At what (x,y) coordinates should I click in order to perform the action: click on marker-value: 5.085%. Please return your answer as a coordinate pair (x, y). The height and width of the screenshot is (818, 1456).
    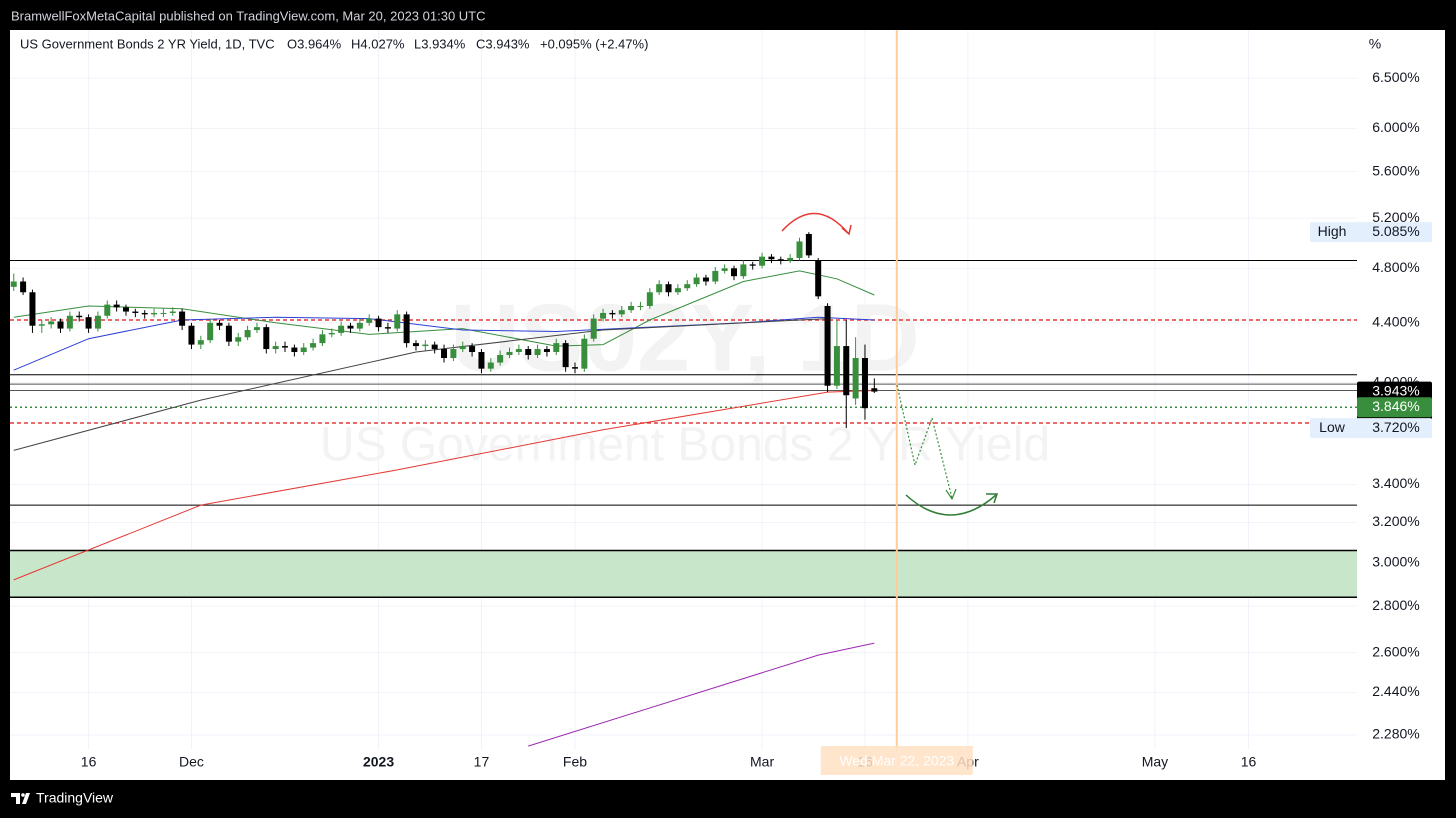
    Looking at the image, I should click on (1395, 231).